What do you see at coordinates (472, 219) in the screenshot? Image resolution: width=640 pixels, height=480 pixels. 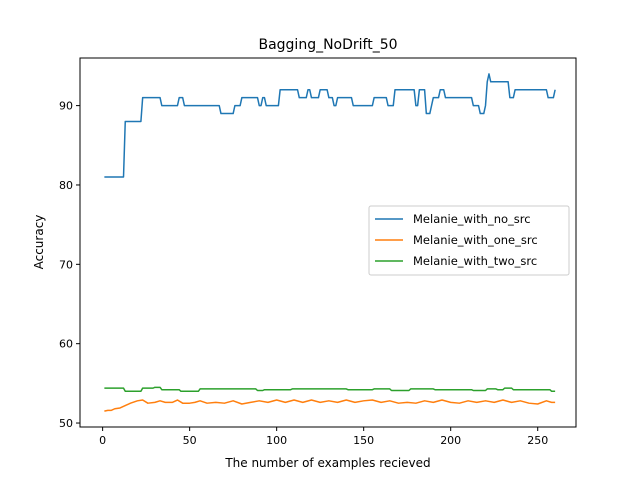 I see `legend-label-0: Melanie_with_no_src` at bounding box center [472, 219].